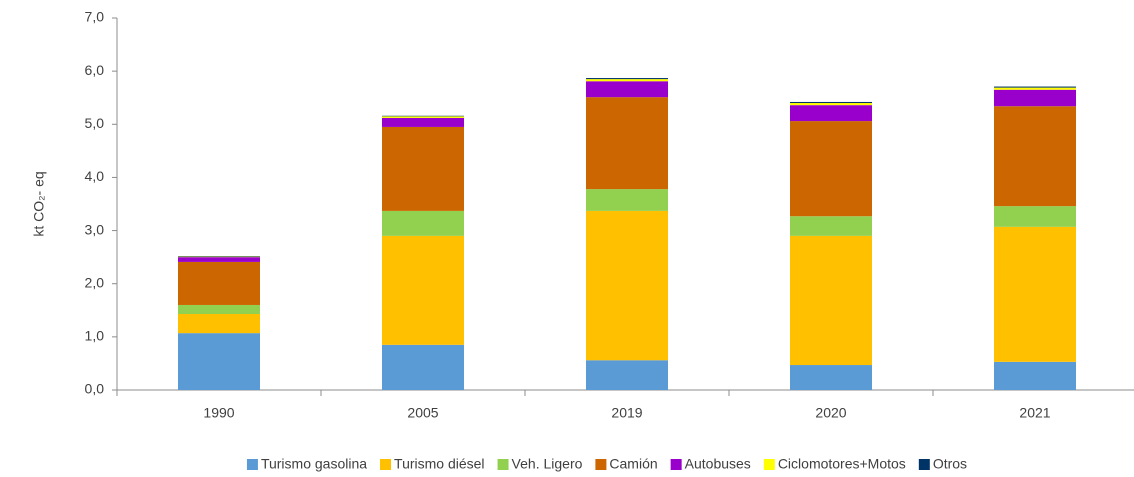 The width and height of the screenshot is (1134, 477). Describe the element at coordinates (95, 123) in the screenshot. I see `y-tick-label: 5,0` at that location.